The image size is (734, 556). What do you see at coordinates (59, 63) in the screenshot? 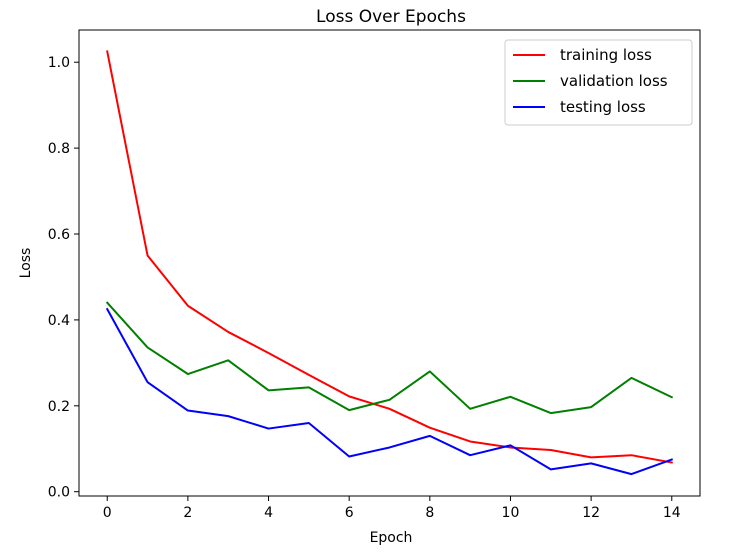
I see `y-tick-label: 1.0` at bounding box center [59, 63].